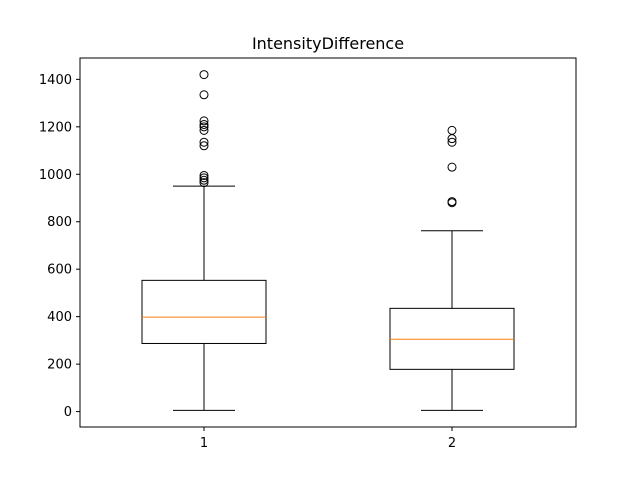 This screenshot has height=480, width=640. What do you see at coordinates (59, 270) in the screenshot?
I see `y-tick-label: 600` at bounding box center [59, 270].